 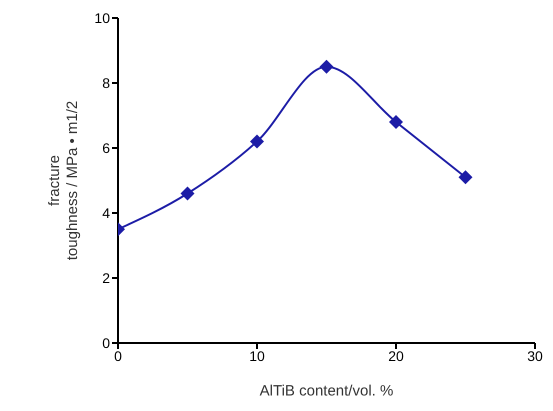 I want to click on y-tick-label: 0, so click(x=106, y=342).